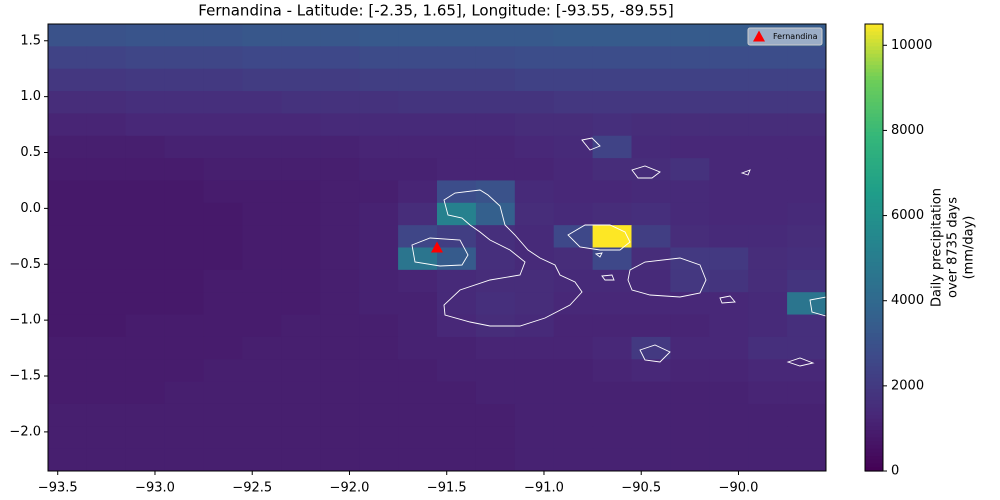  I want to click on y-tick-label: 1.5, so click(30, 40).